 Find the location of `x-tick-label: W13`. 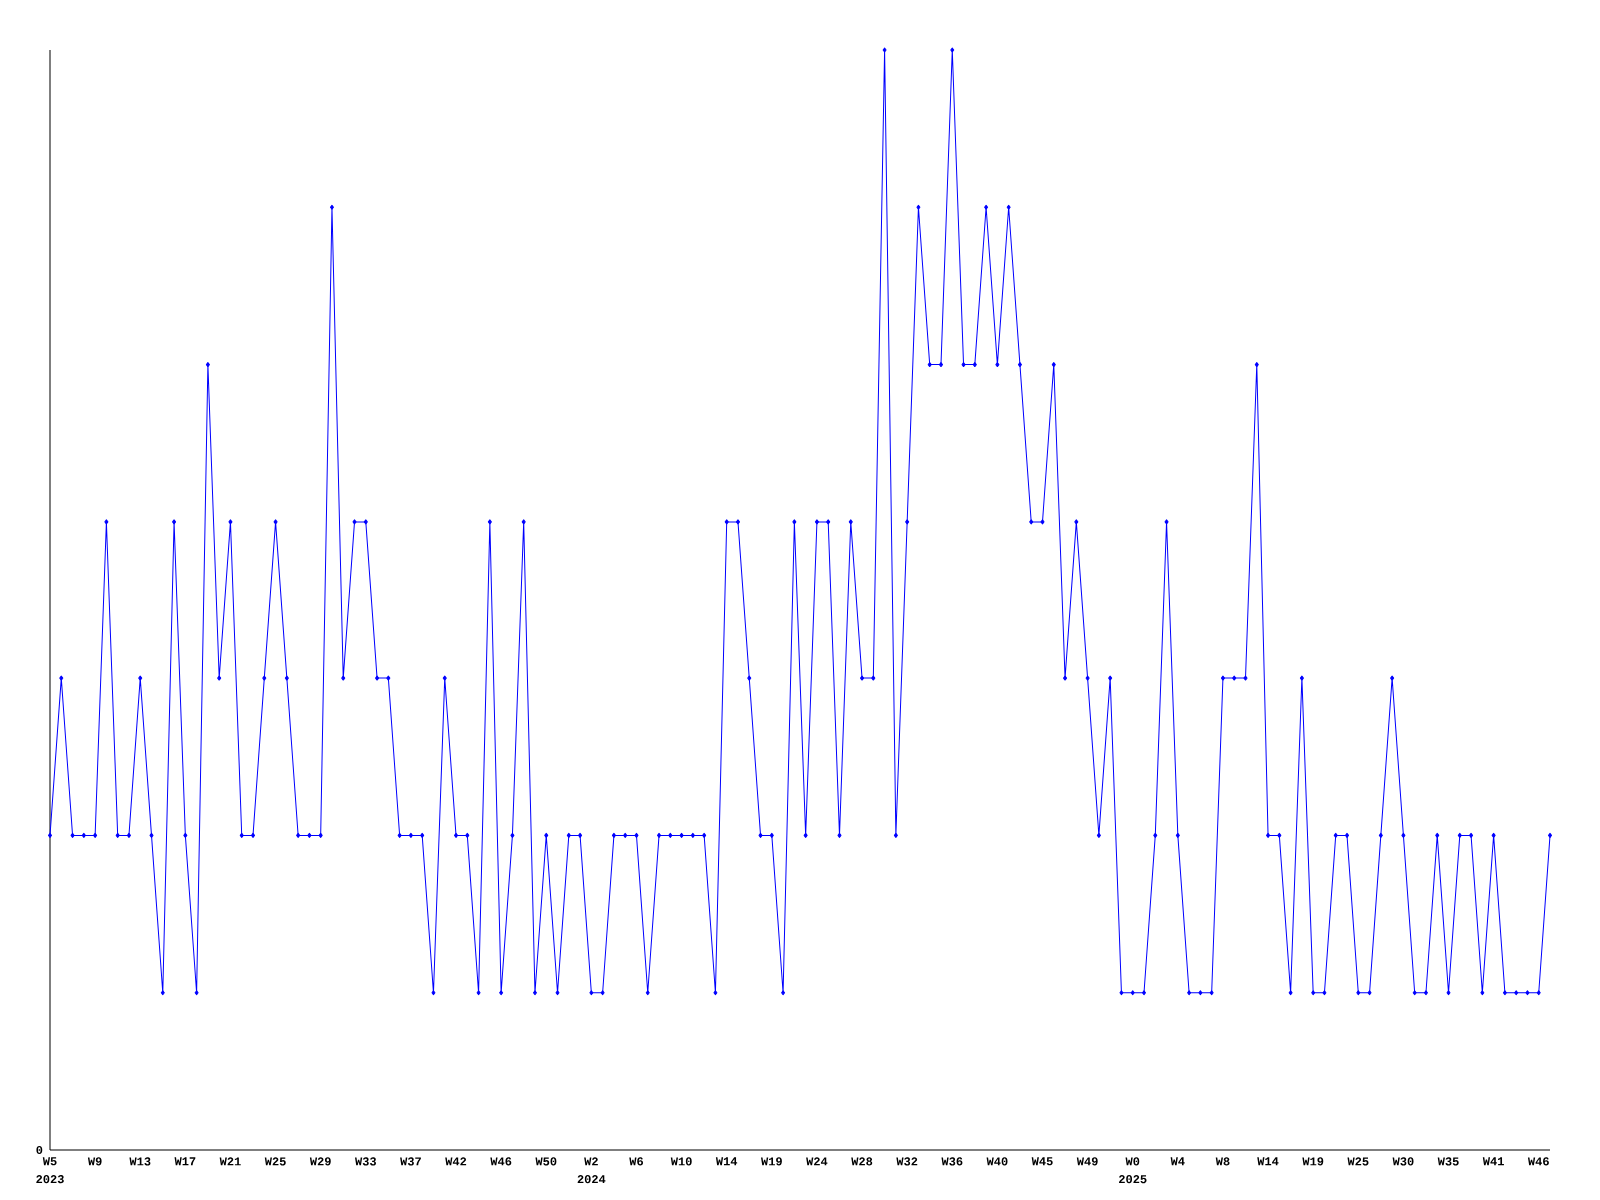

x-tick-label: W13 is located at coordinates (140, 1161).